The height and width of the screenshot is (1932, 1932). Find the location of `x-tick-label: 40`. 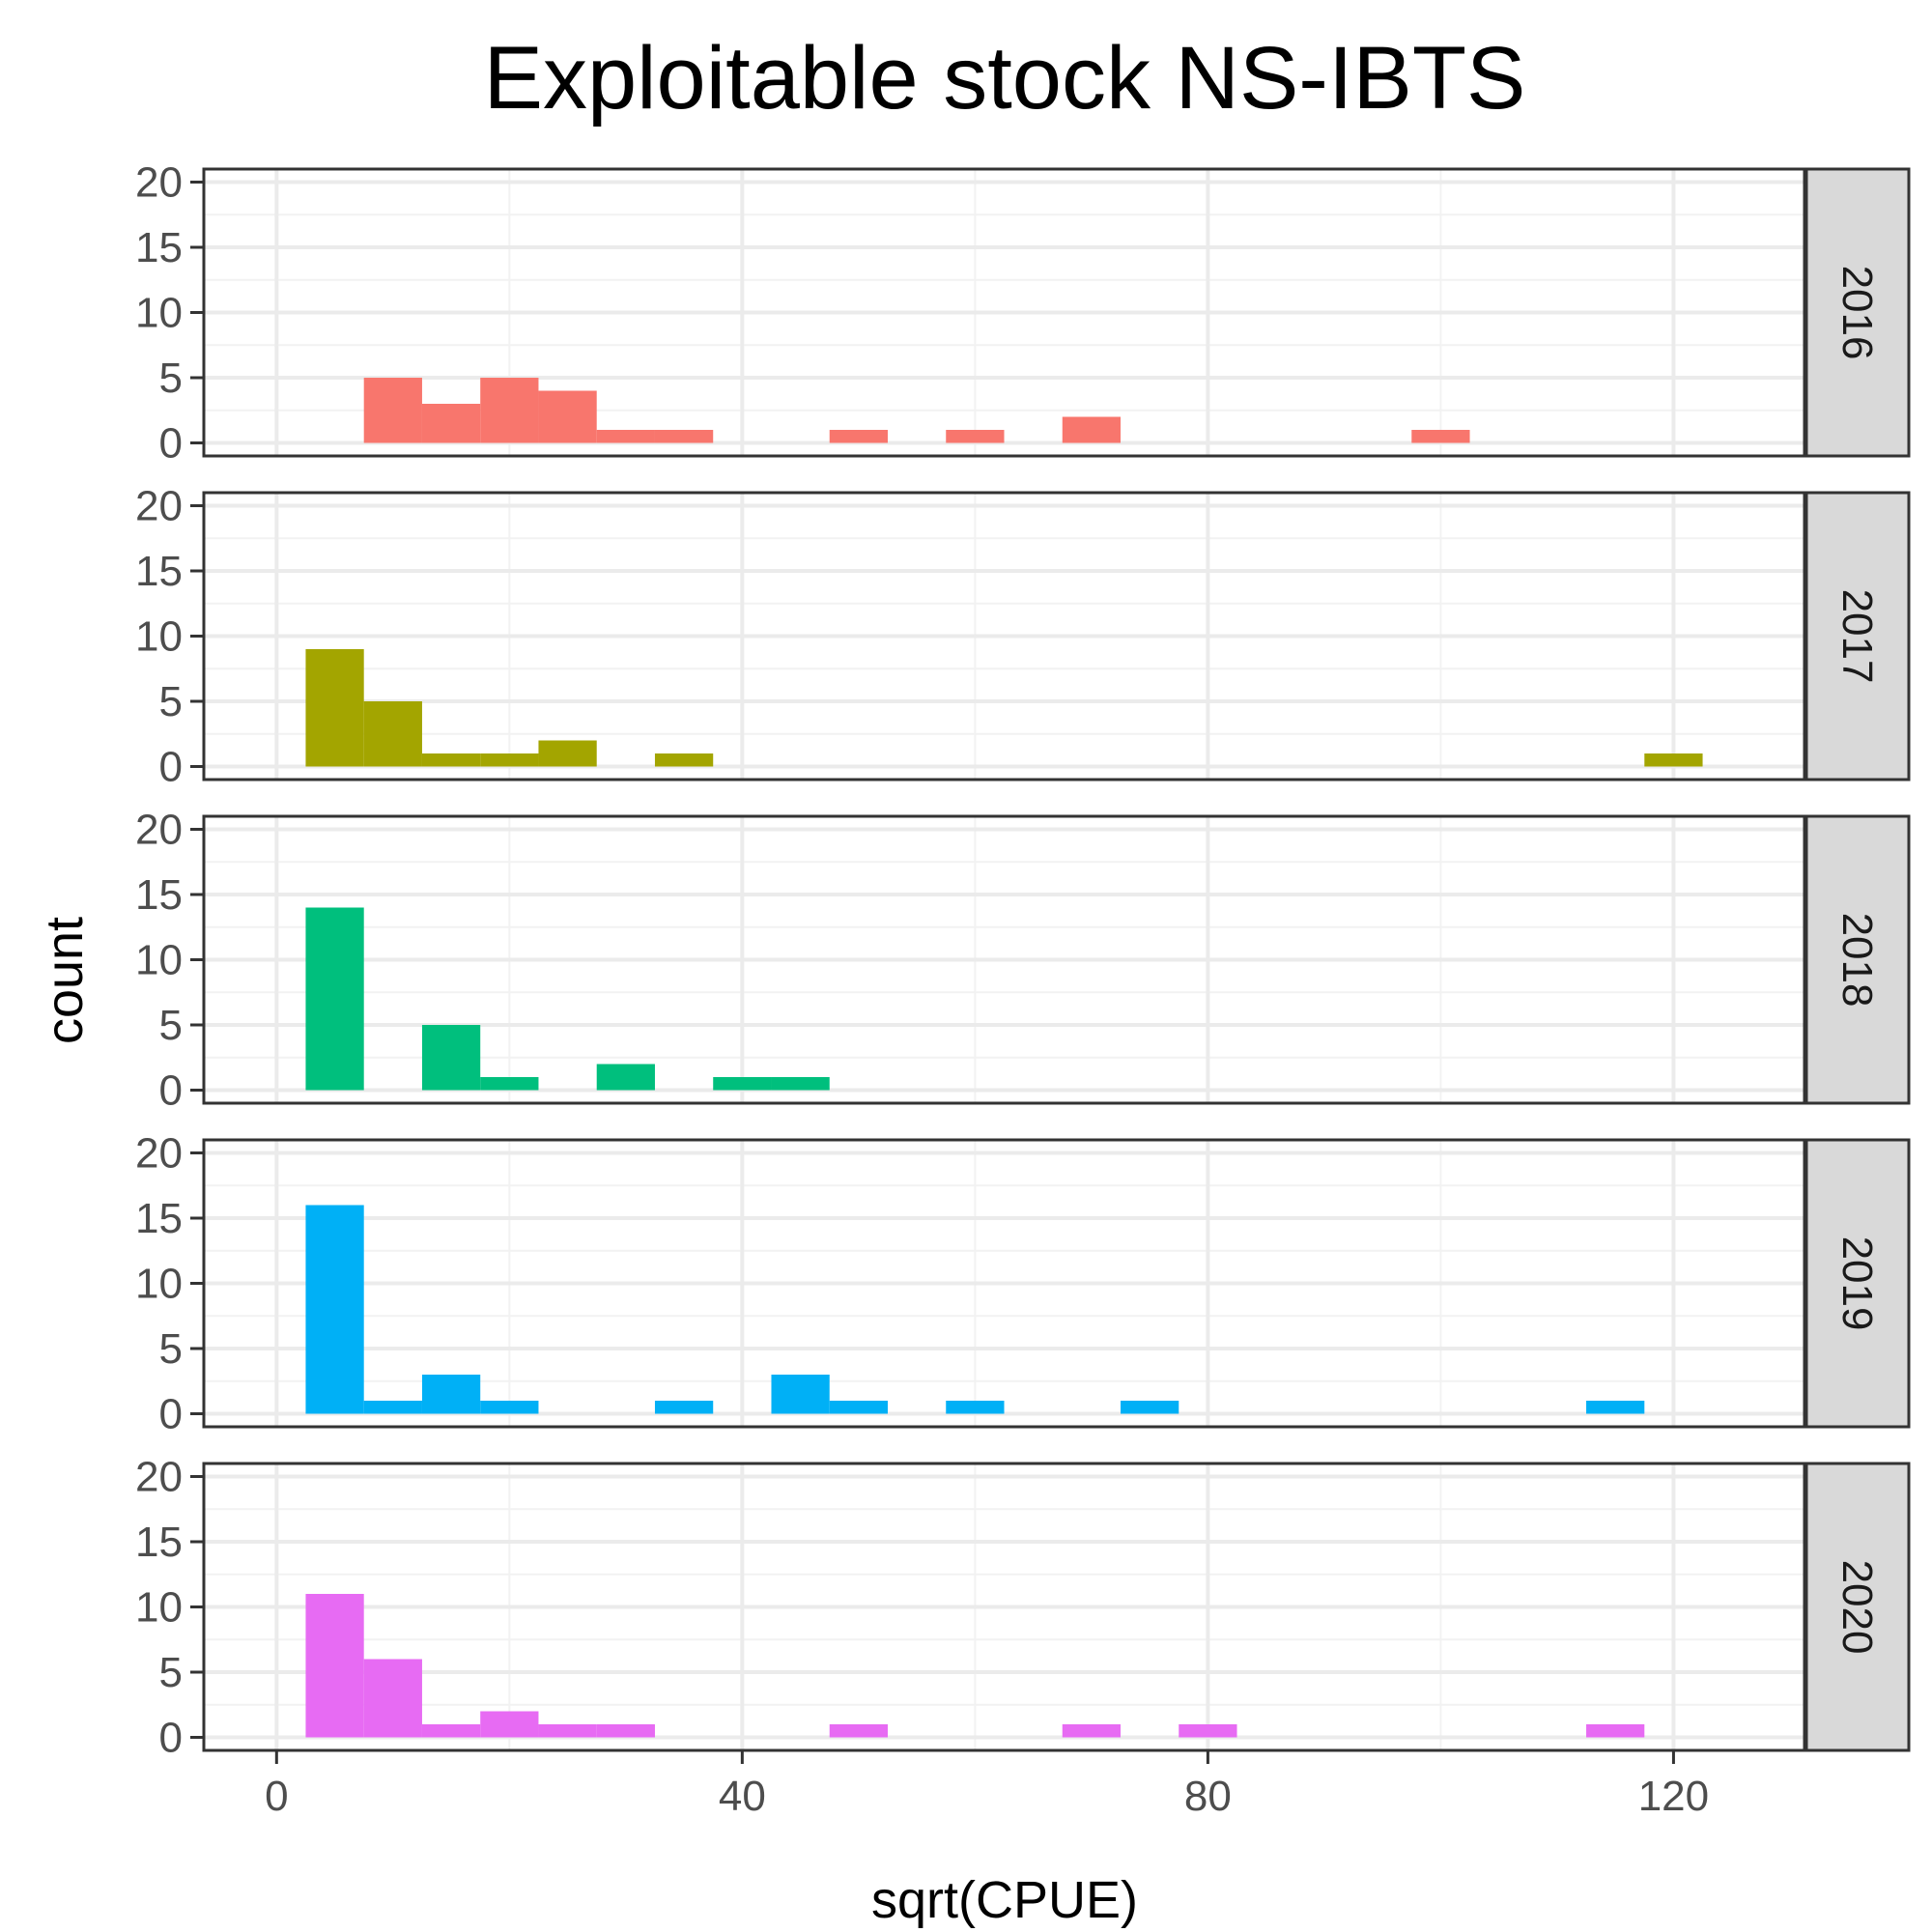

x-tick-label: 40 is located at coordinates (742, 1796).